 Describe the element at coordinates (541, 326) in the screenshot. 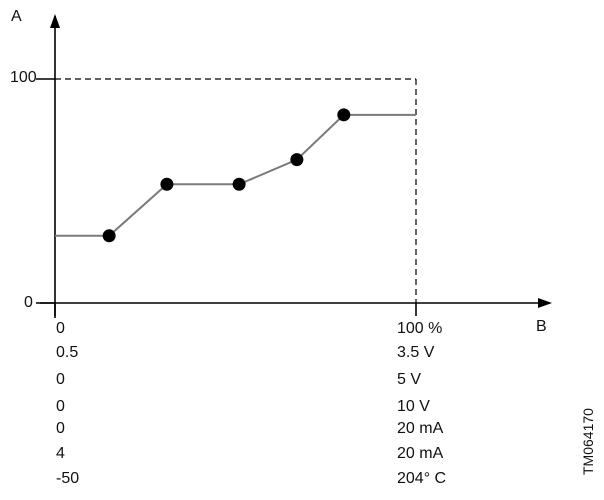

I see `x-axis-label: B` at that location.